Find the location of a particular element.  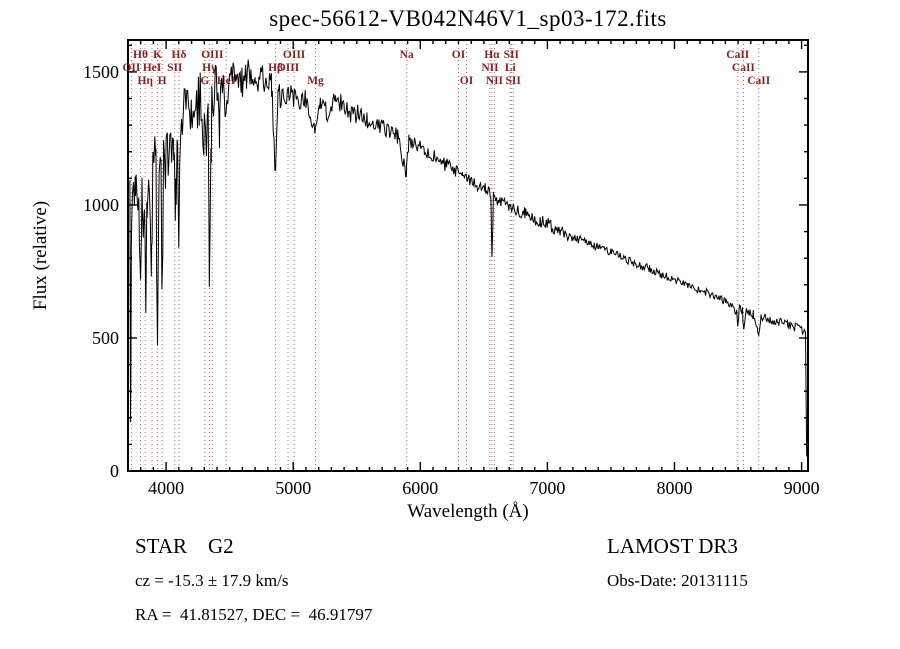

line-label-H: H is located at coordinates (162, 81).